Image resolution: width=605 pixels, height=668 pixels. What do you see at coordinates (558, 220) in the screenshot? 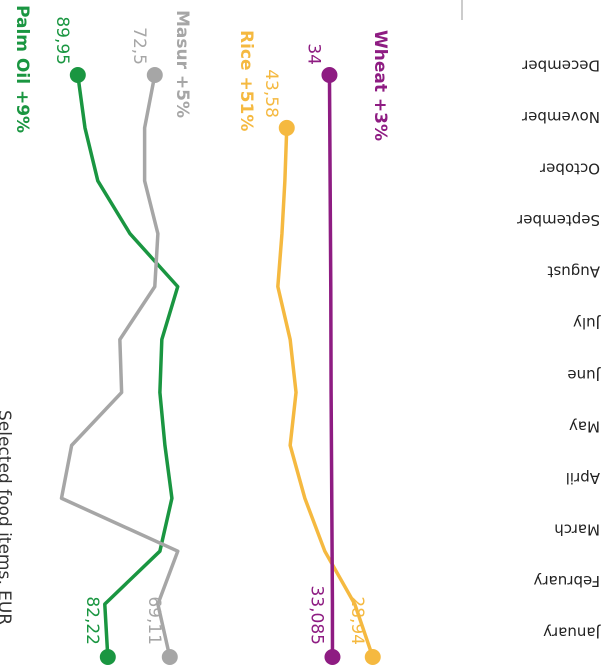
I see `month-label: September` at bounding box center [558, 220].